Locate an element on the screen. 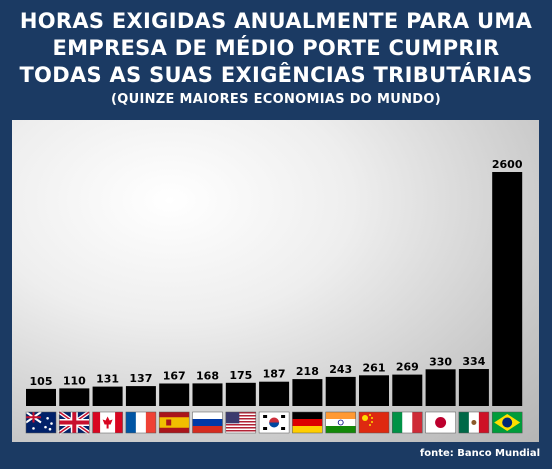 The height and width of the screenshot is (469, 552). bar-australia is located at coordinates (41, 397).